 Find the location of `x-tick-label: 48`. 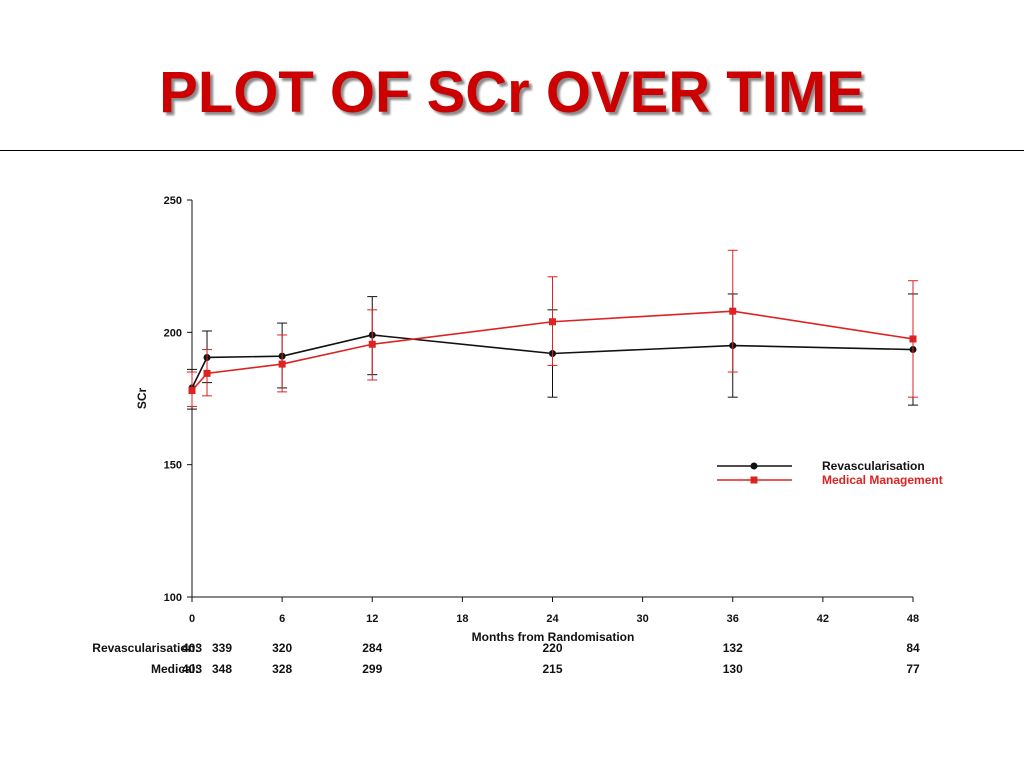

x-tick-label: 48 is located at coordinates (913, 619).